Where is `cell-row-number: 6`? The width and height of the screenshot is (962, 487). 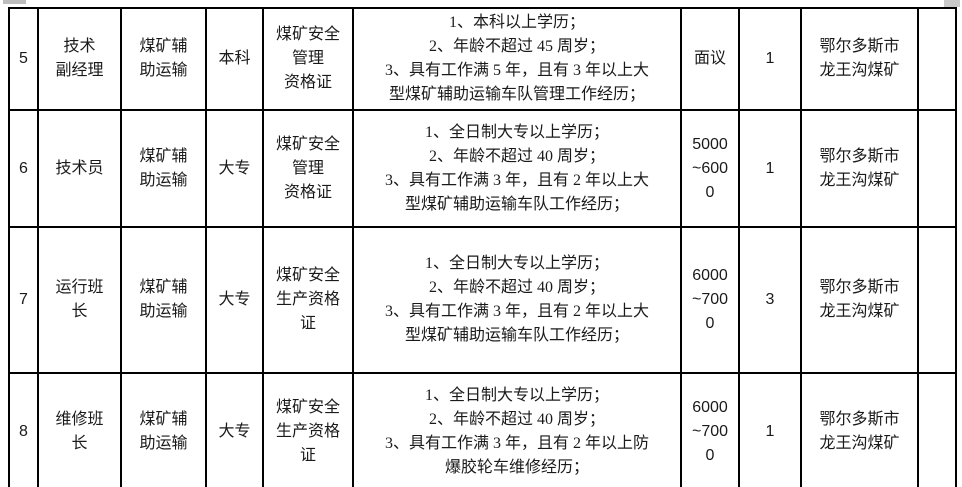
cell-row-number: 6 is located at coordinates (23, 168).